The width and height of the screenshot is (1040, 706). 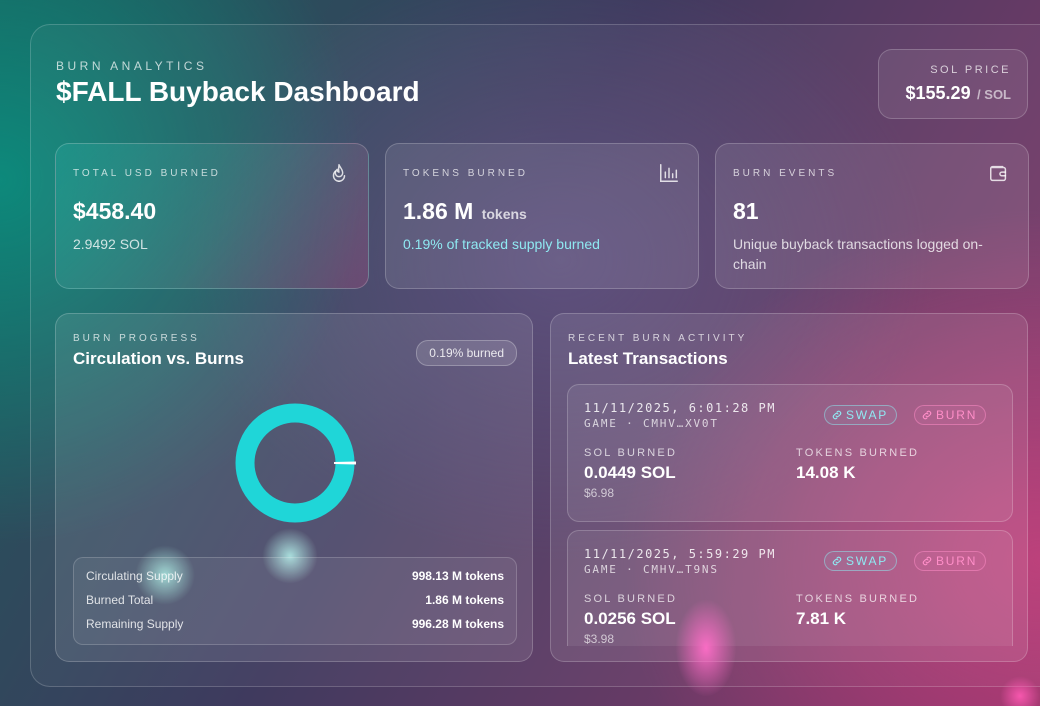 I want to click on stat-value: 81, so click(x=746, y=211).